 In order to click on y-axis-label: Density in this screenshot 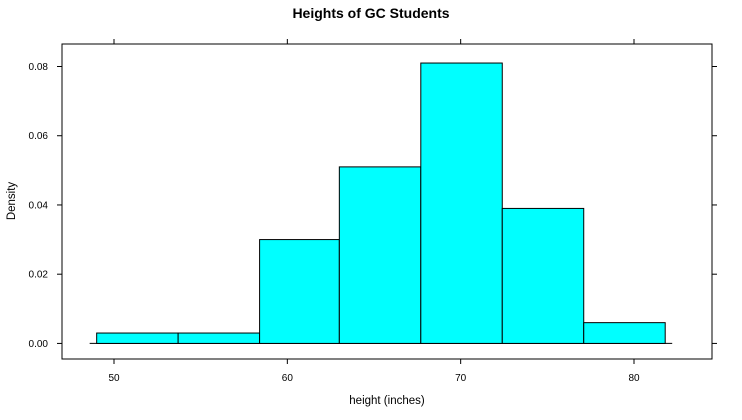, I will do `click(12, 201)`.